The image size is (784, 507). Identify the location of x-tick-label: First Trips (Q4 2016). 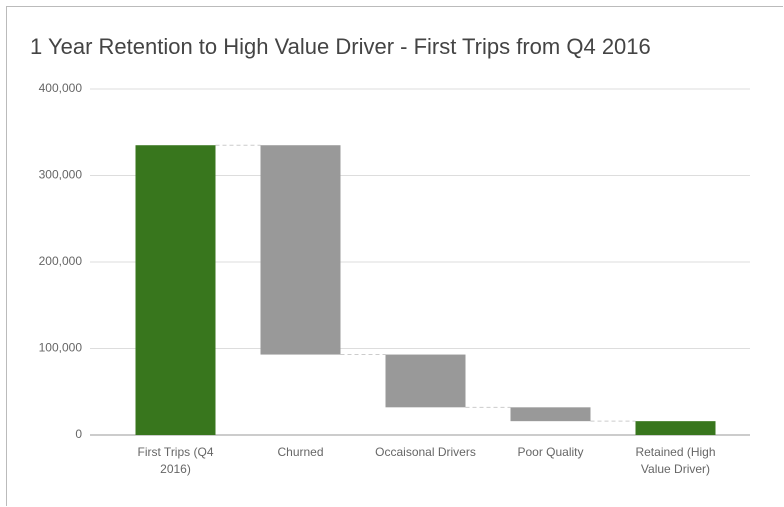
(175, 460).